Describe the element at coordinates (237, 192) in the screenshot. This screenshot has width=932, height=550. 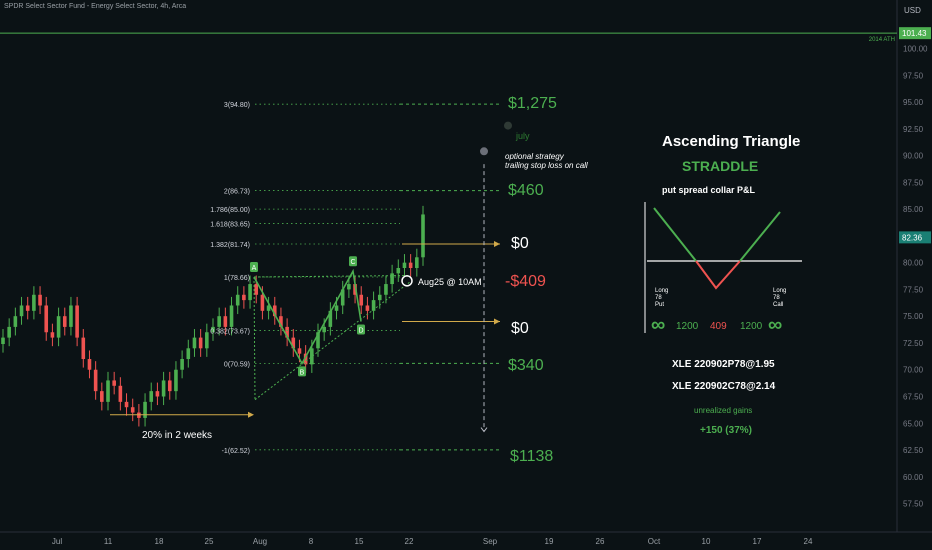
I see `fib-level-label: 2(86.73)` at that location.